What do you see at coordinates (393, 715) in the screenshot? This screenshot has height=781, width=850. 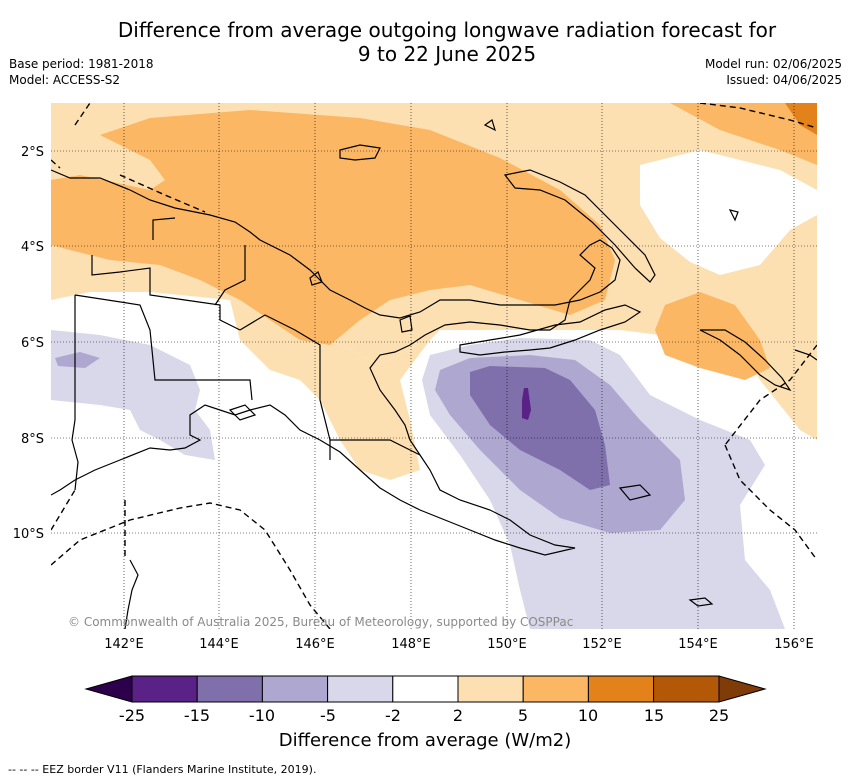 I see `colorbar-tick-label: -2` at bounding box center [393, 715].